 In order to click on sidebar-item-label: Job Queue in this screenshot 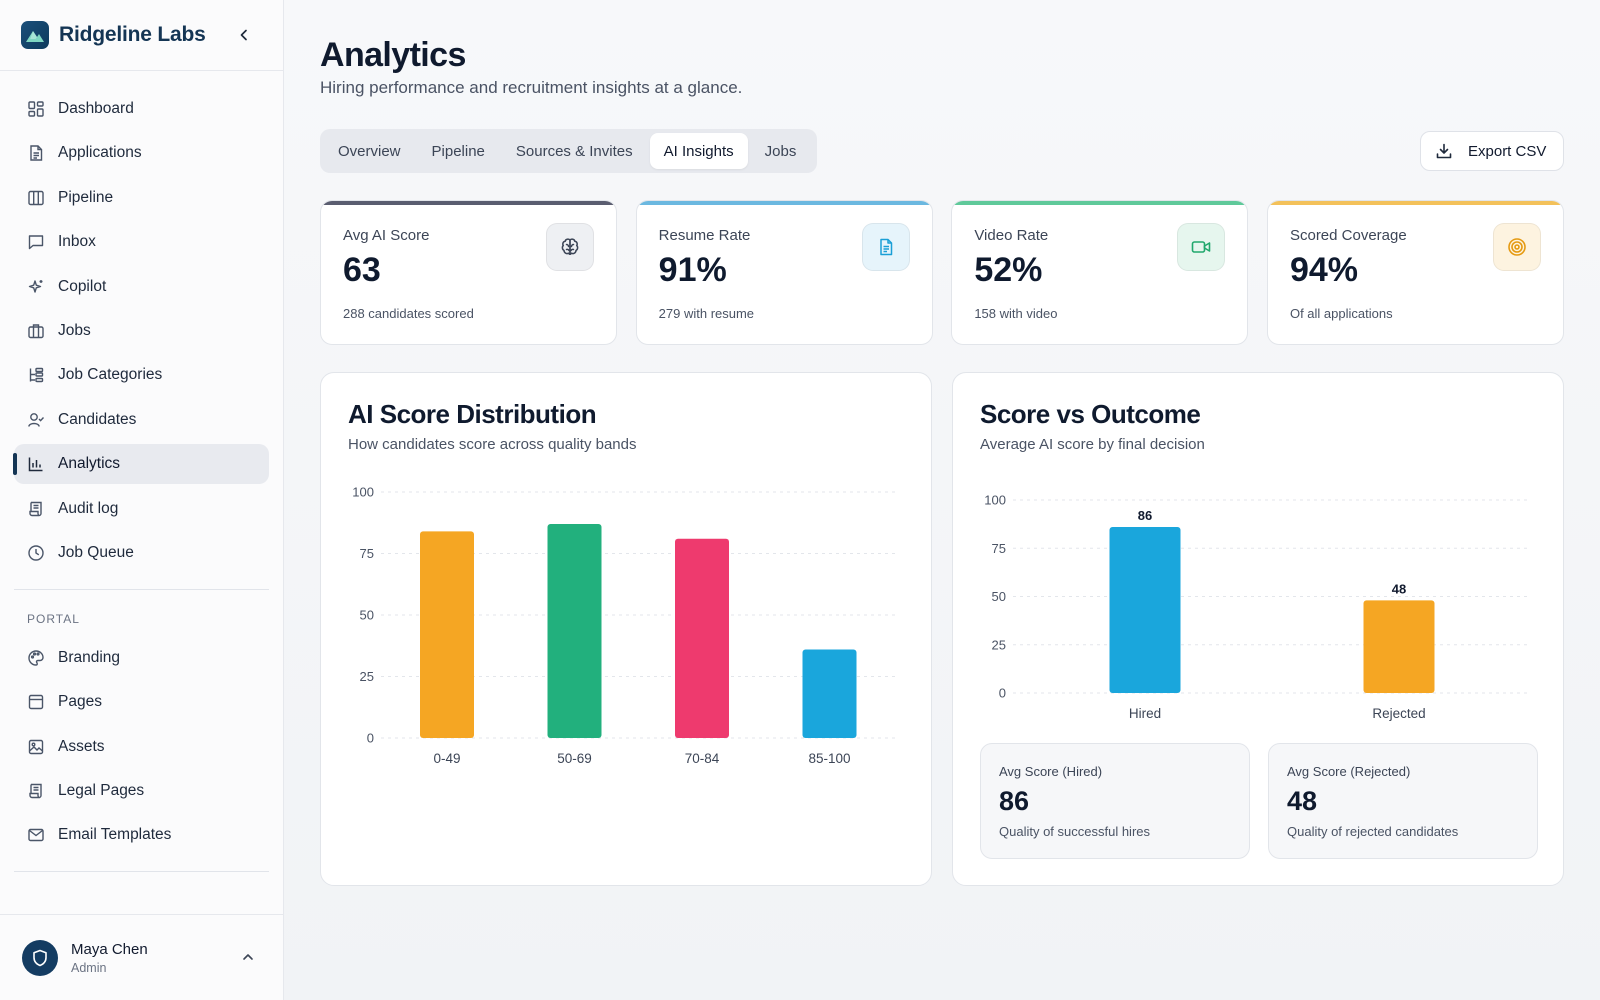, I will do `click(96, 552)`.